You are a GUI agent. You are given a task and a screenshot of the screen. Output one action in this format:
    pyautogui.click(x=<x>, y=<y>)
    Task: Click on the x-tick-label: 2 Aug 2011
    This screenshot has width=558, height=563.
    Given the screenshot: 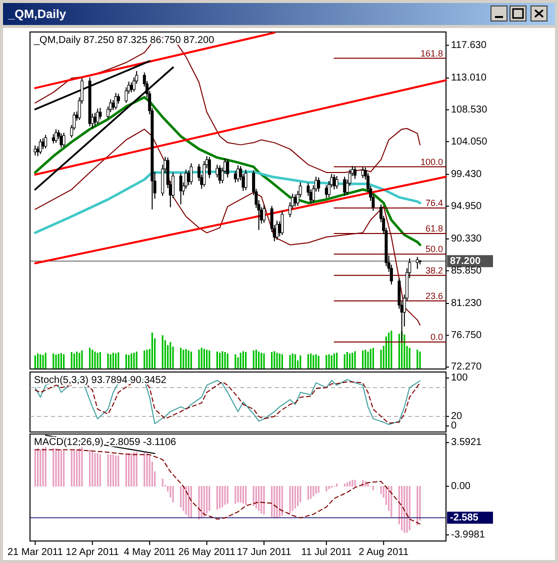 What is the action you would take?
    pyautogui.click(x=383, y=552)
    